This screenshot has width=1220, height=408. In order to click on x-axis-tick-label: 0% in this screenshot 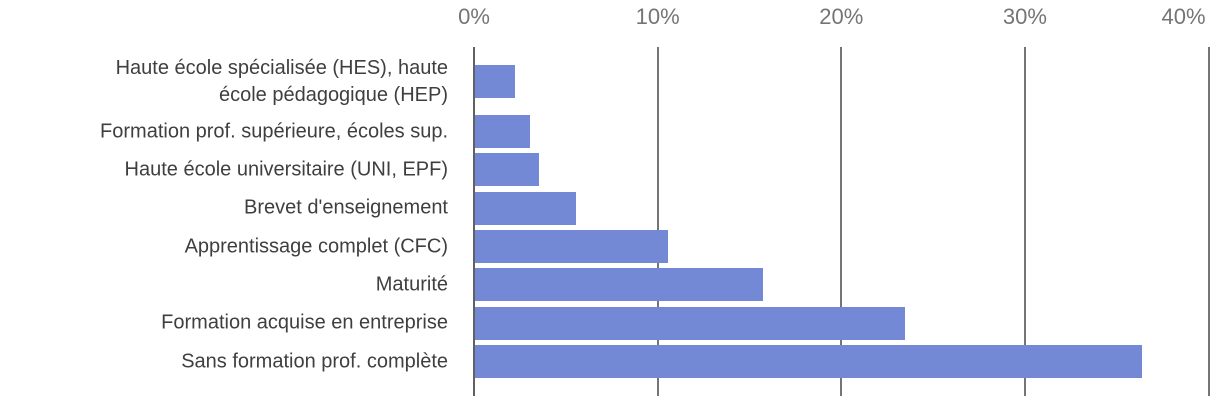, I will do `click(474, 16)`.